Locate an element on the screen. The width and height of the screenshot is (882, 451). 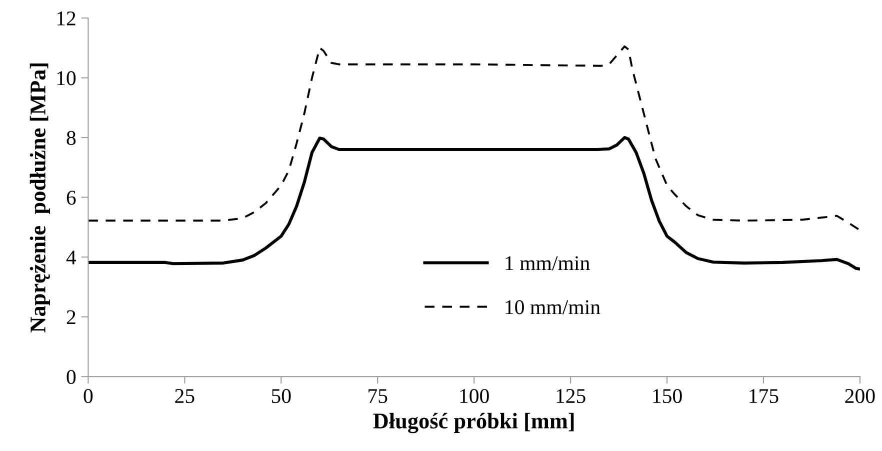
y-tick-label: 0 is located at coordinates (71, 377).